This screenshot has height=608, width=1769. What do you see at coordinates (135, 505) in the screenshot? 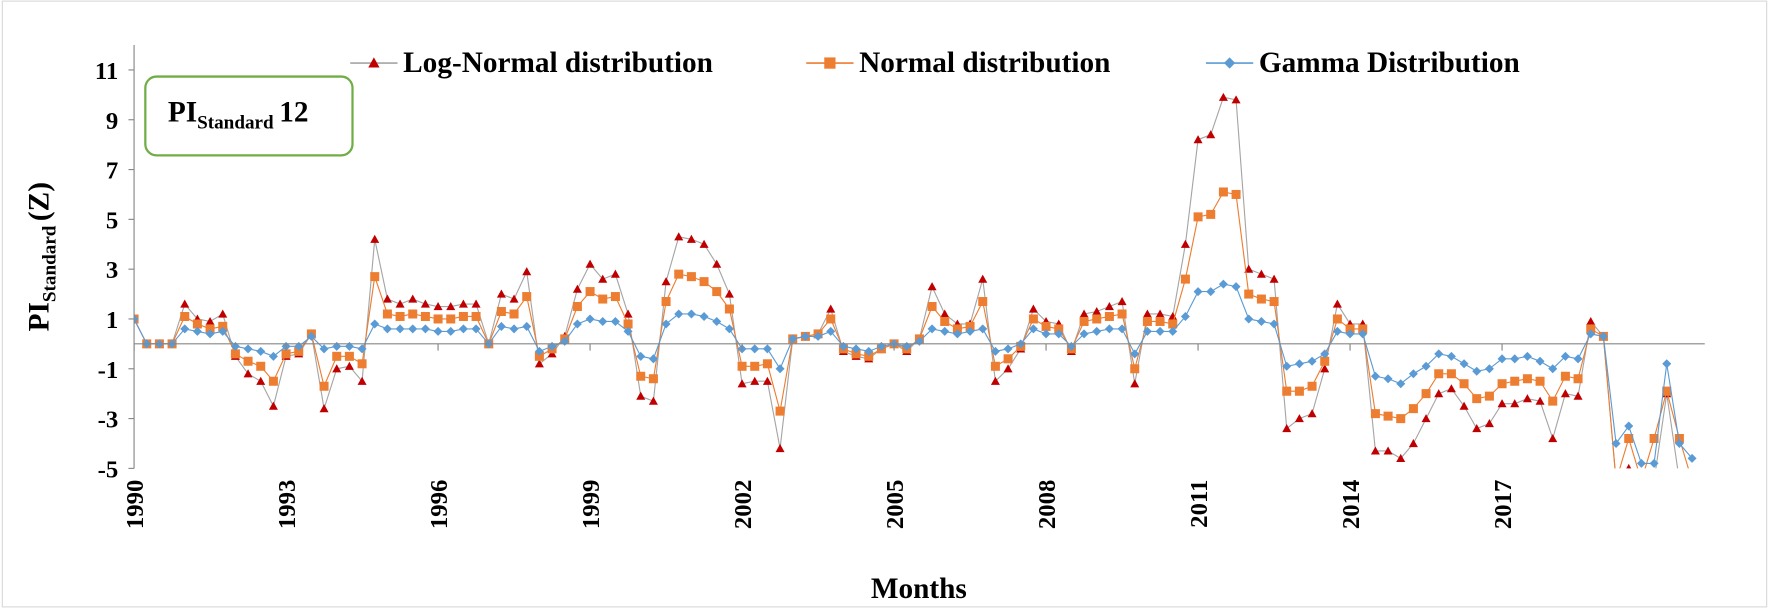
I see `x-tick-label: 1990` at bounding box center [135, 505].